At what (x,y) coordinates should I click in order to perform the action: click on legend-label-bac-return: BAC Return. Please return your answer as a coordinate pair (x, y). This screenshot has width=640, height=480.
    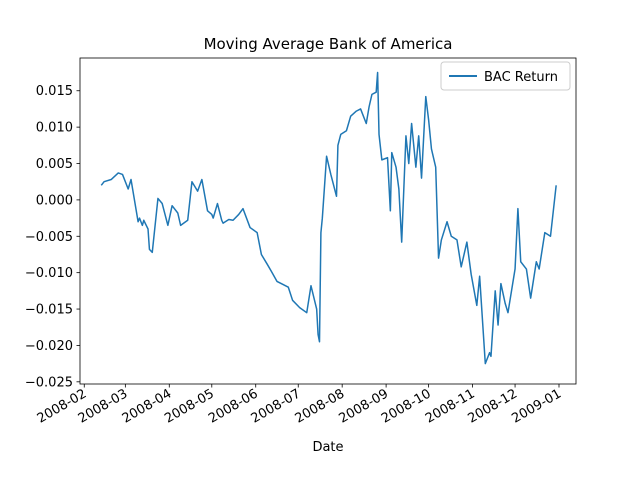
    Looking at the image, I should click on (521, 77).